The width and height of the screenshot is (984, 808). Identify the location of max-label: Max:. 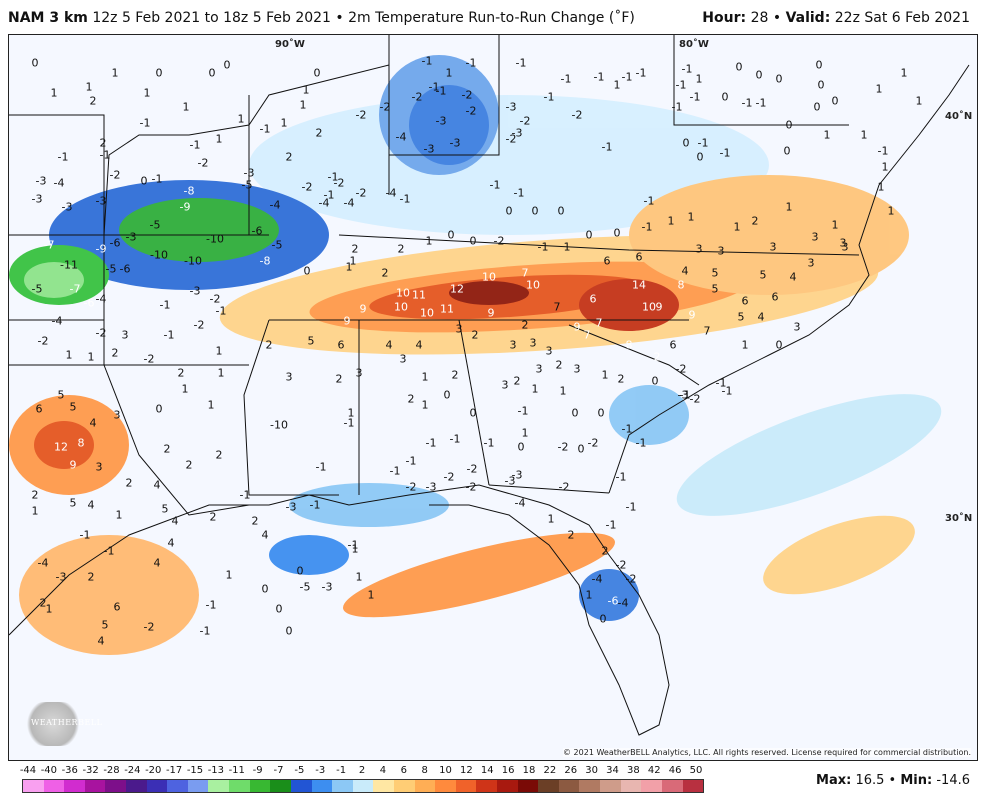
(834, 780).